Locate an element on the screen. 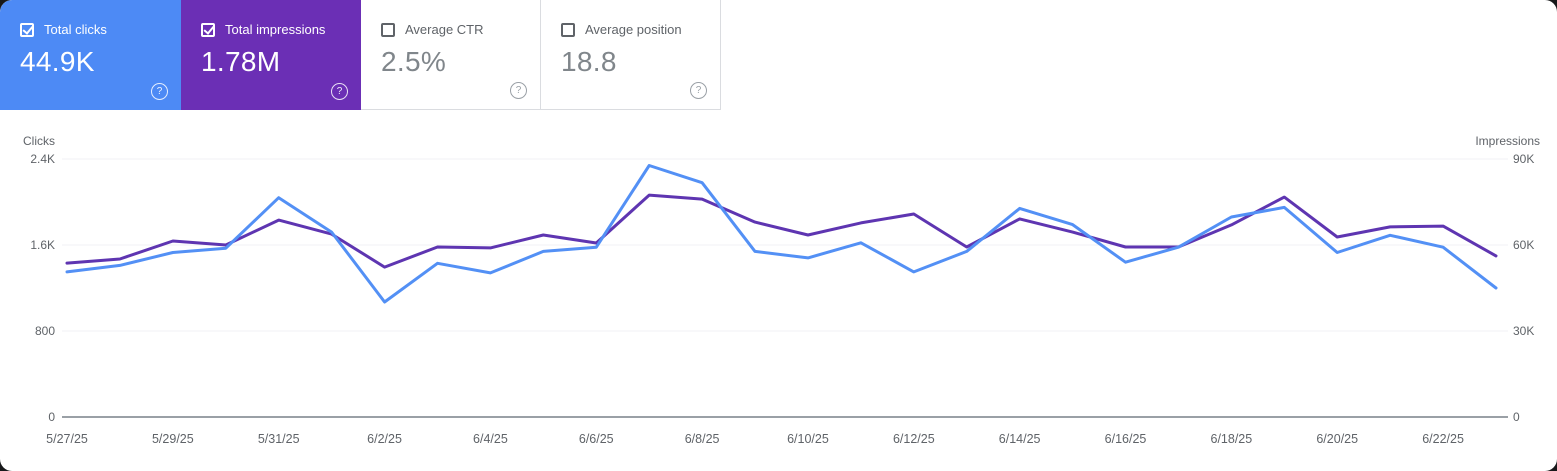  right-axis-tick: 0 is located at coordinates (1516, 417).